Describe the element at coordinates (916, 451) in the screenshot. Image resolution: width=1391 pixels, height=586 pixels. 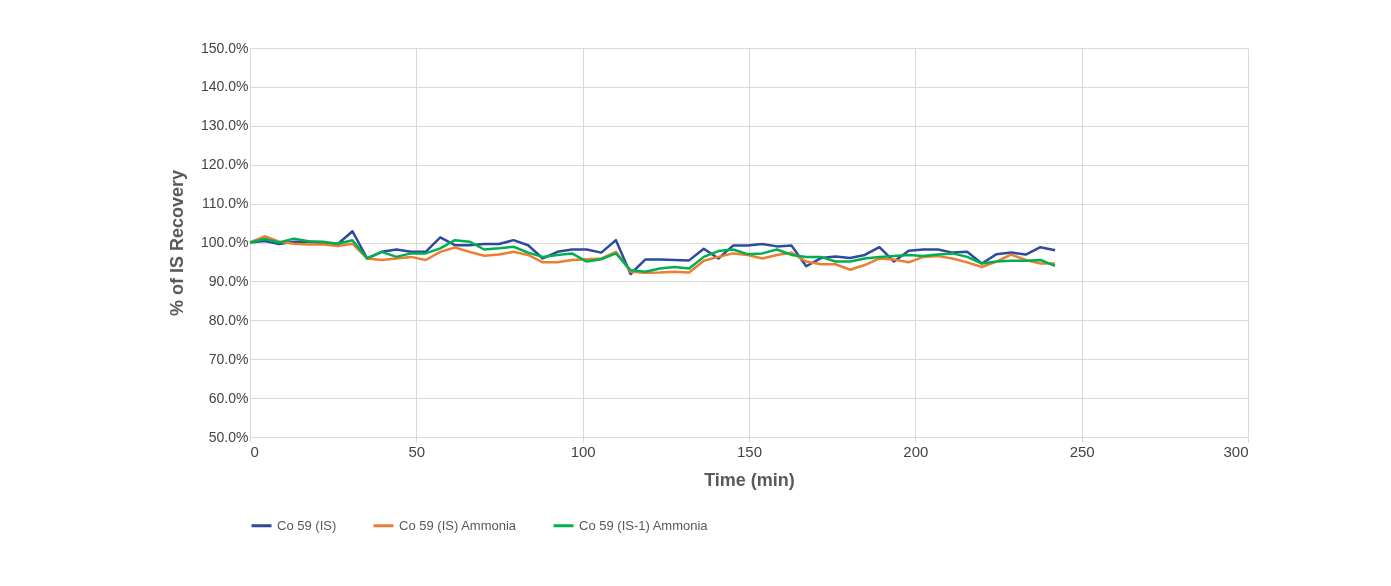
I see `x-tick-label: 200` at that location.